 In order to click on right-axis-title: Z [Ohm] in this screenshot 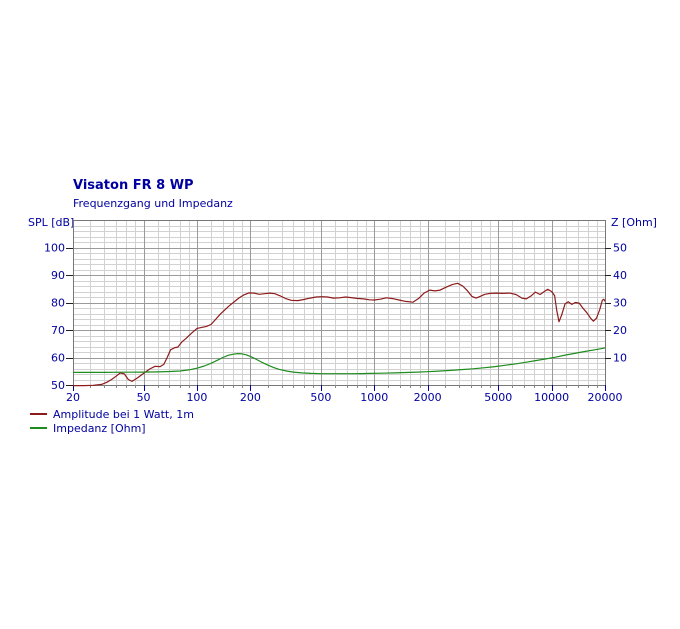, I will do `click(634, 222)`.